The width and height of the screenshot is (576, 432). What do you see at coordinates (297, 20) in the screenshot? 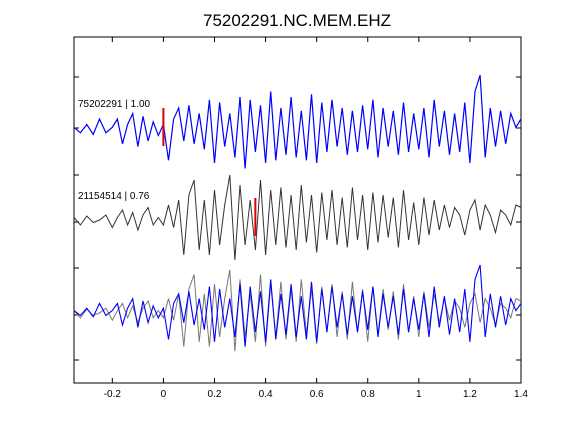
I see `chart-title: 75202291.NC.MEM.EHZ` at bounding box center [297, 20].